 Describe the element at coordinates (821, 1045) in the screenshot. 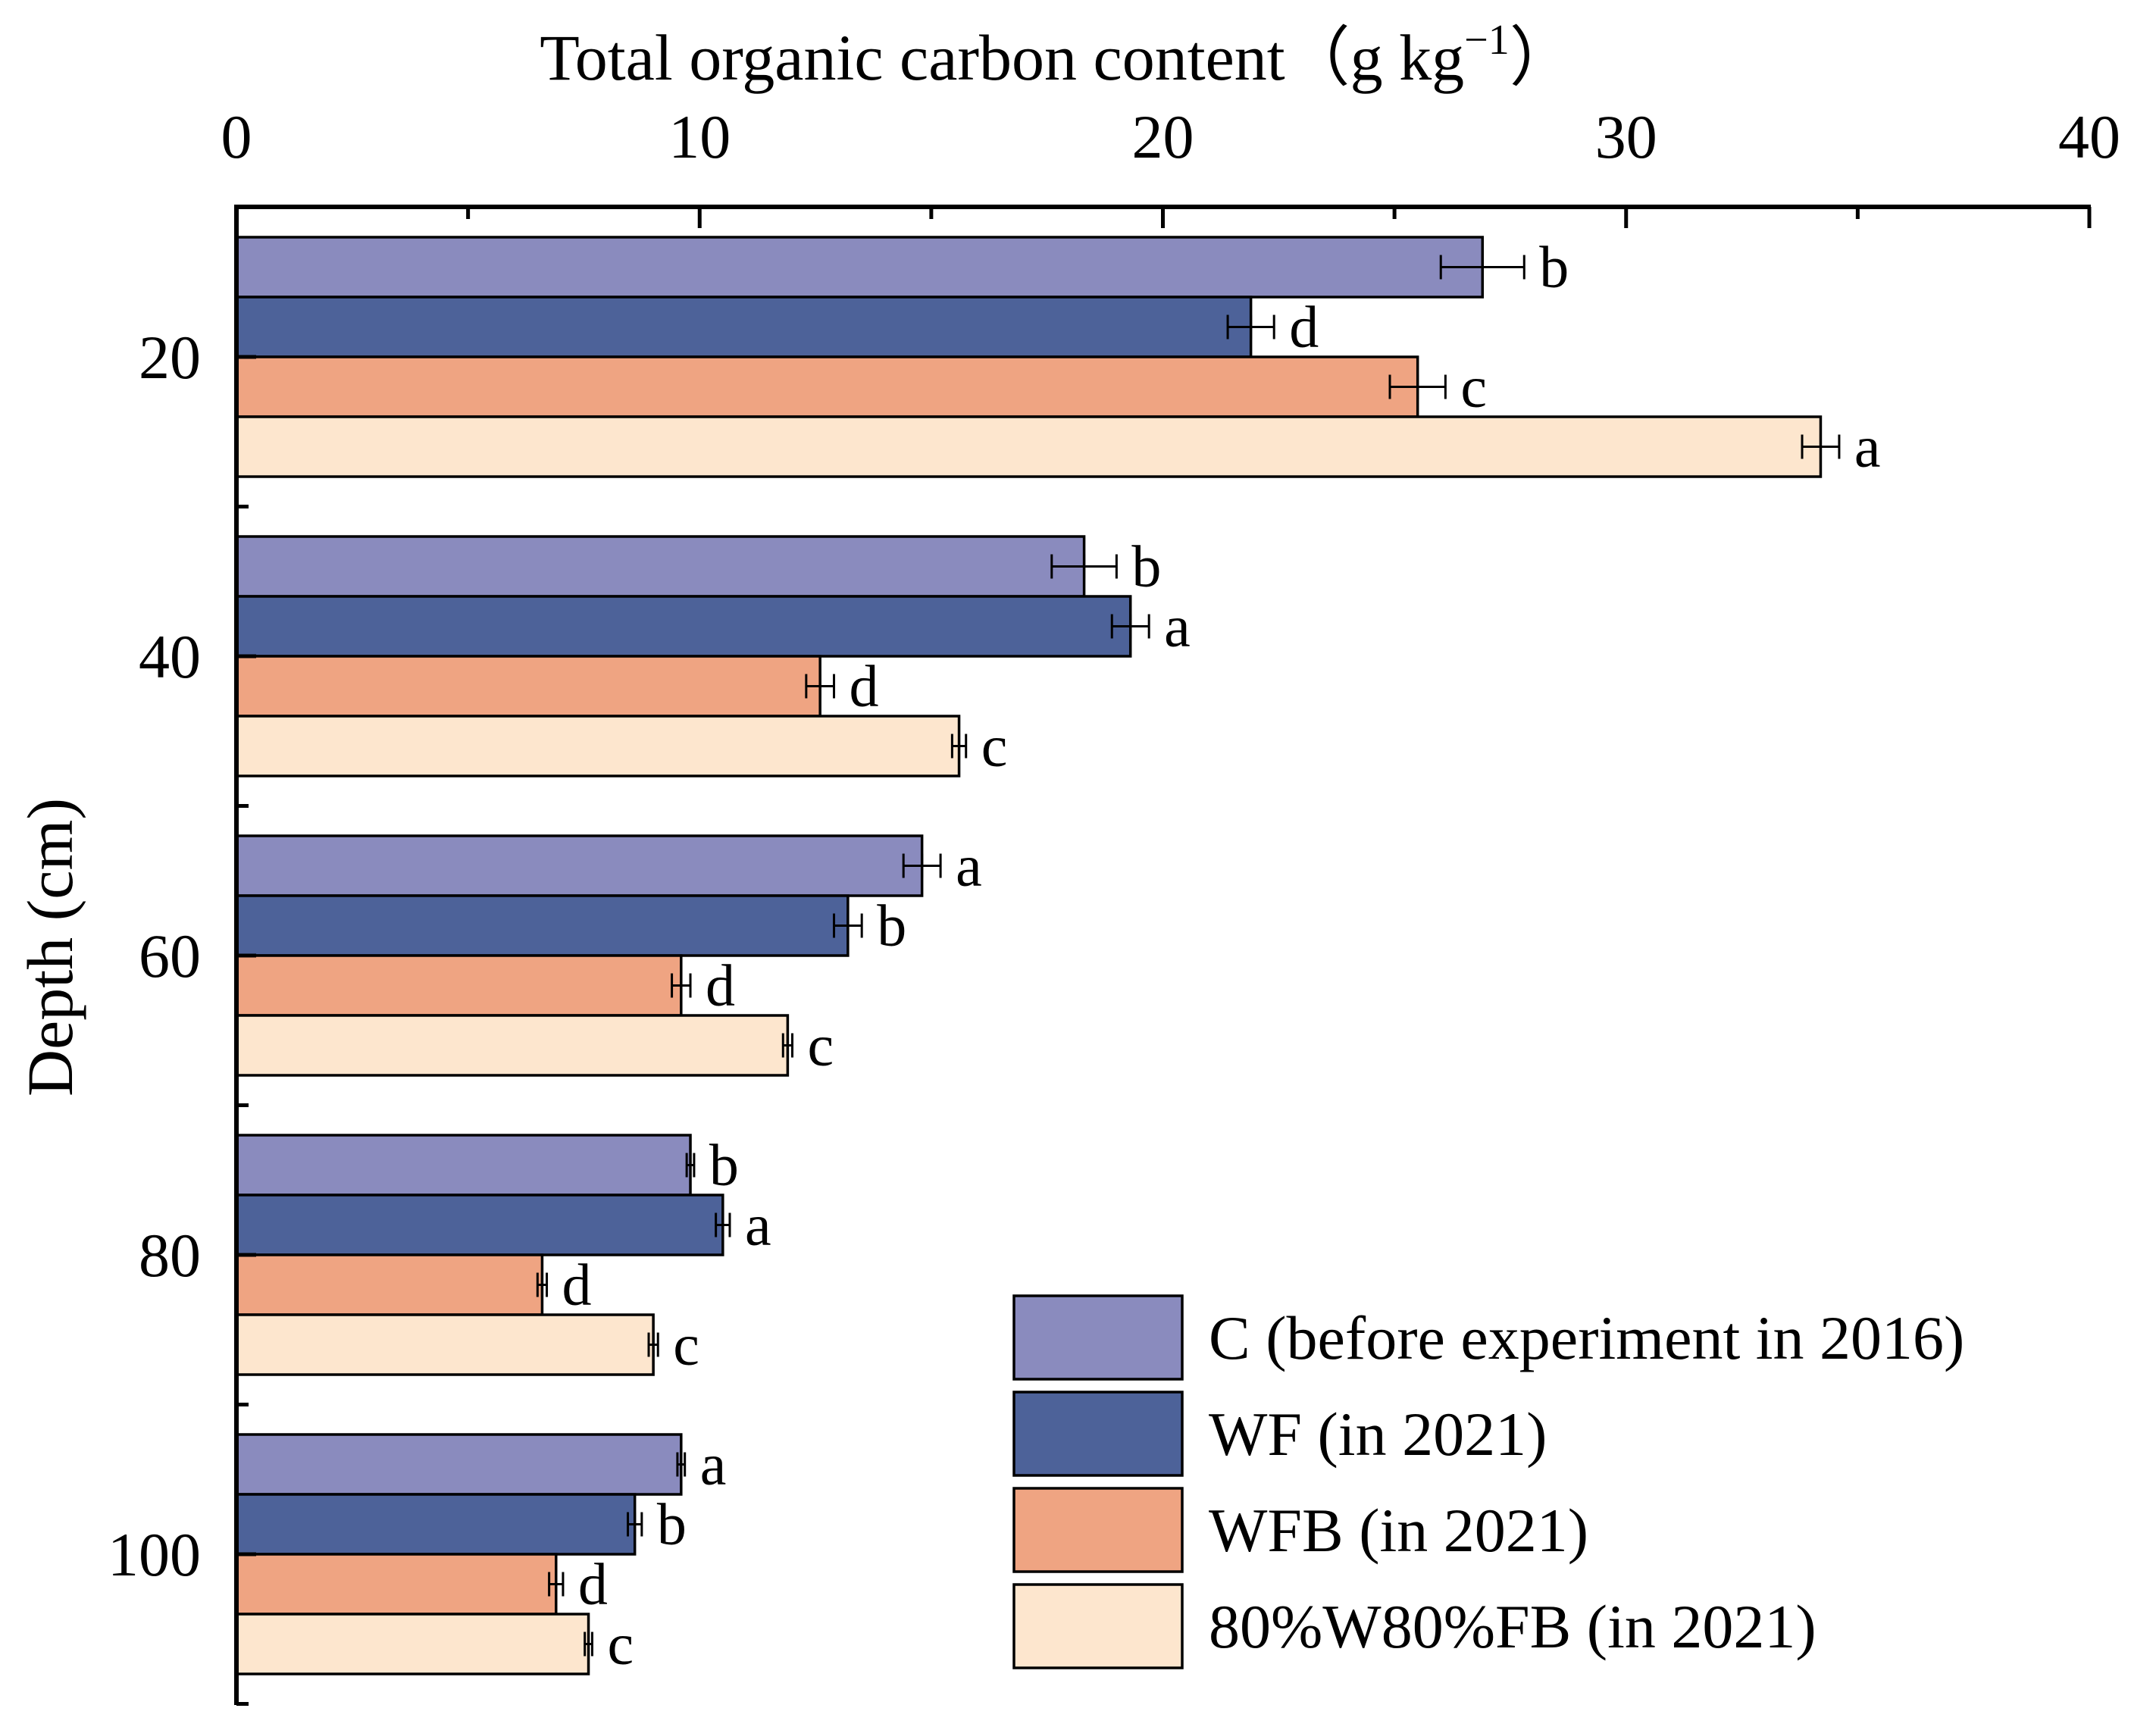

I see `significance-letter-60-3: c` at that location.